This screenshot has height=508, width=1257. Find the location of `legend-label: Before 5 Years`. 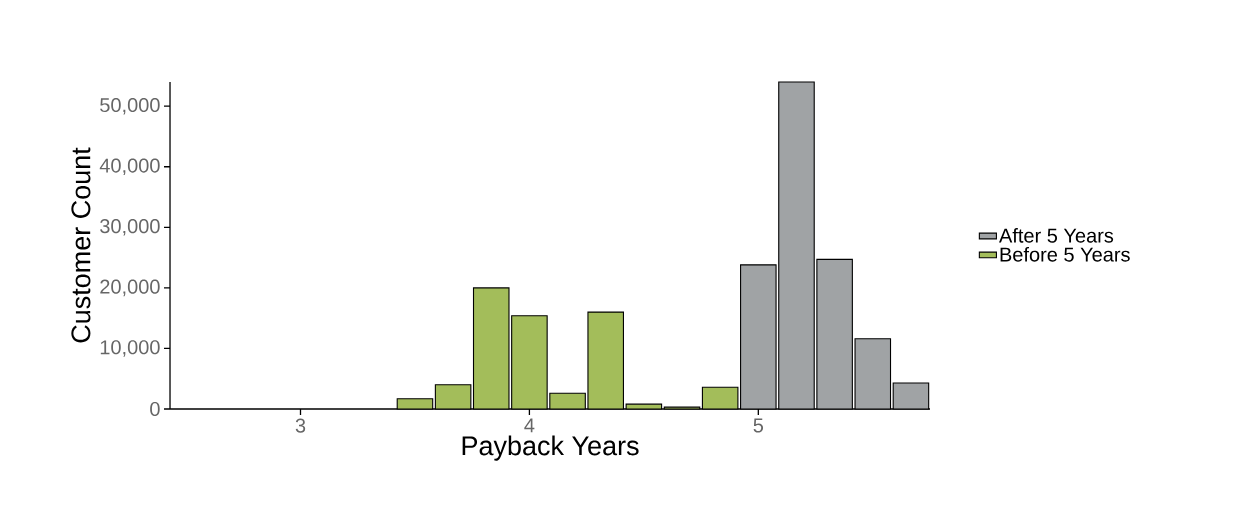

legend-label: Before 5 Years is located at coordinates (1065, 254).